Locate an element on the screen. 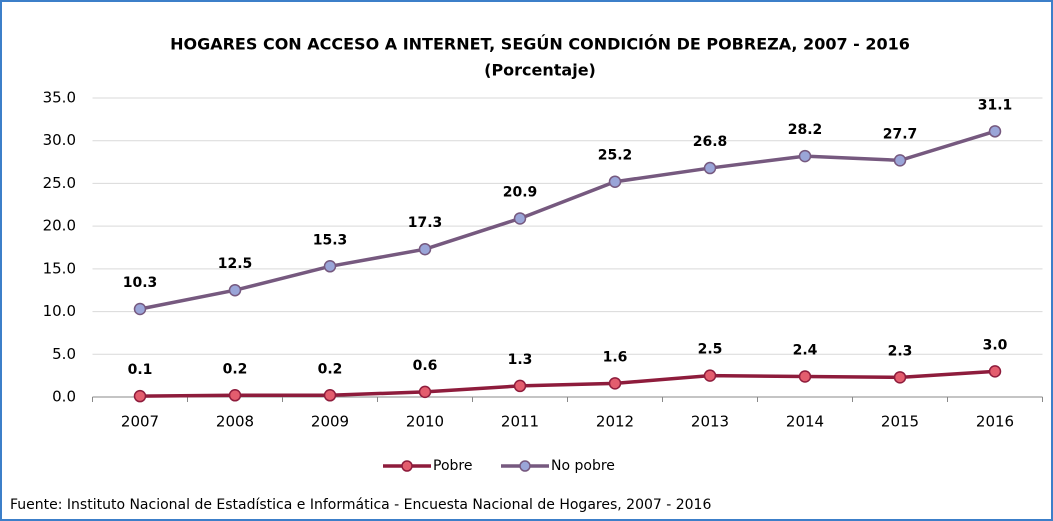 The height and width of the screenshot is (521, 1053). x-tick-label: 2012 is located at coordinates (615, 422).